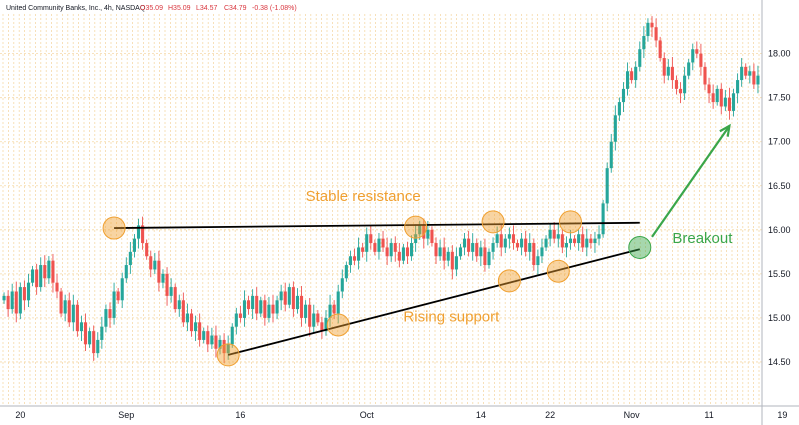  I want to click on annotation-label: Breakout, so click(702, 238).